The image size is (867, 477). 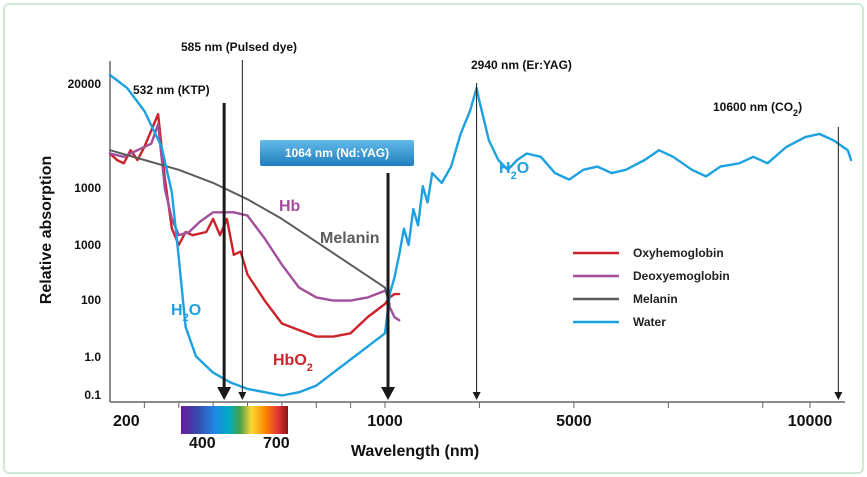 I want to click on curve-label: HbO2, so click(x=293, y=363).